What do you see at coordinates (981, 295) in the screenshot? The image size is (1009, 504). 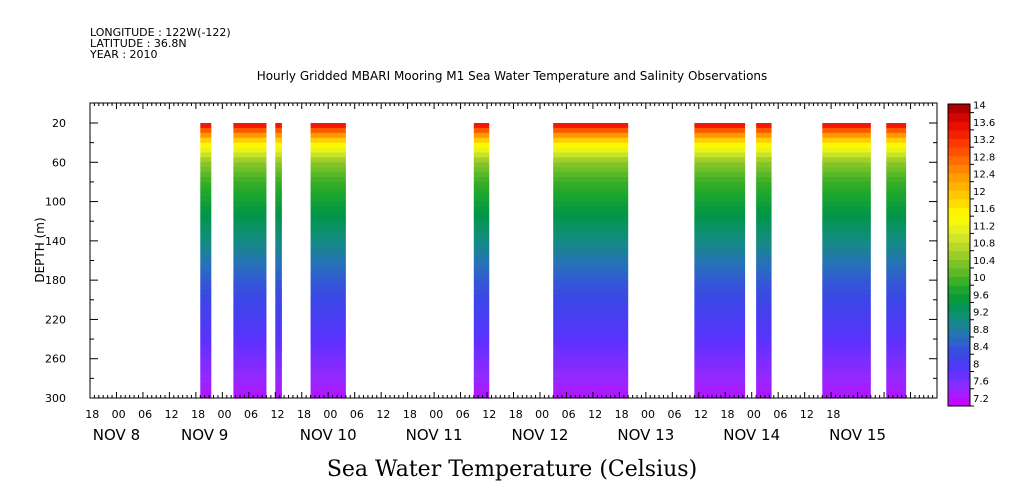 I see `colorbar-label: 9.6` at bounding box center [981, 295].